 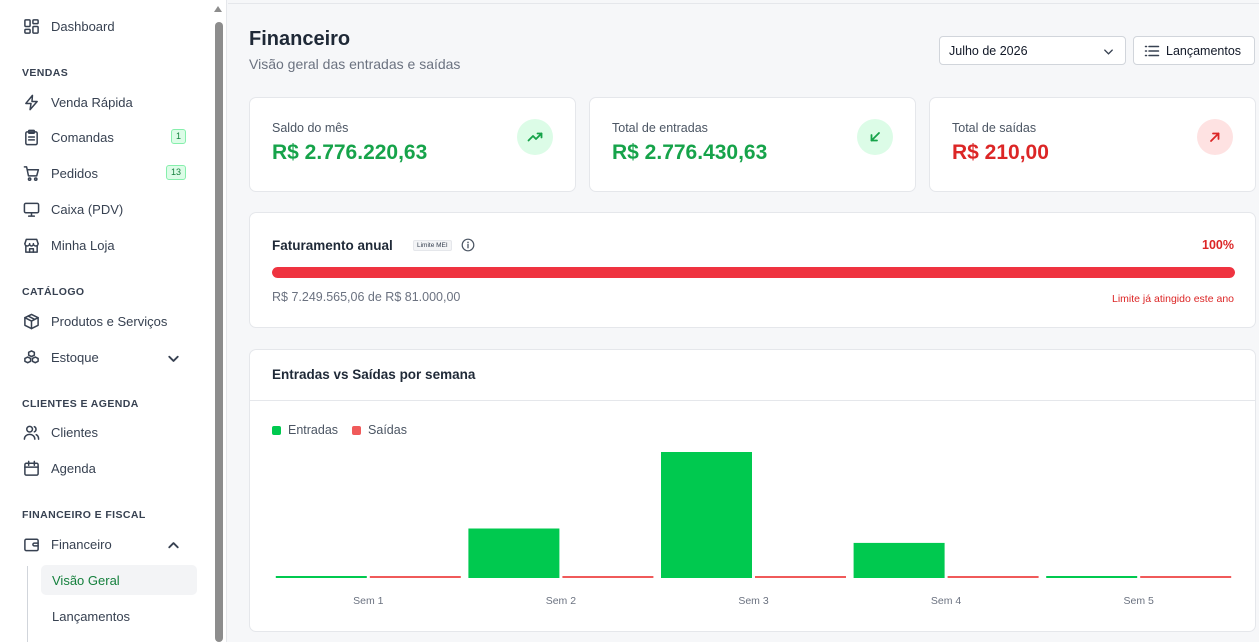 What do you see at coordinates (368, 601) in the screenshot?
I see `x-tick-label: Sem 1` at bounding box center [368, 601].